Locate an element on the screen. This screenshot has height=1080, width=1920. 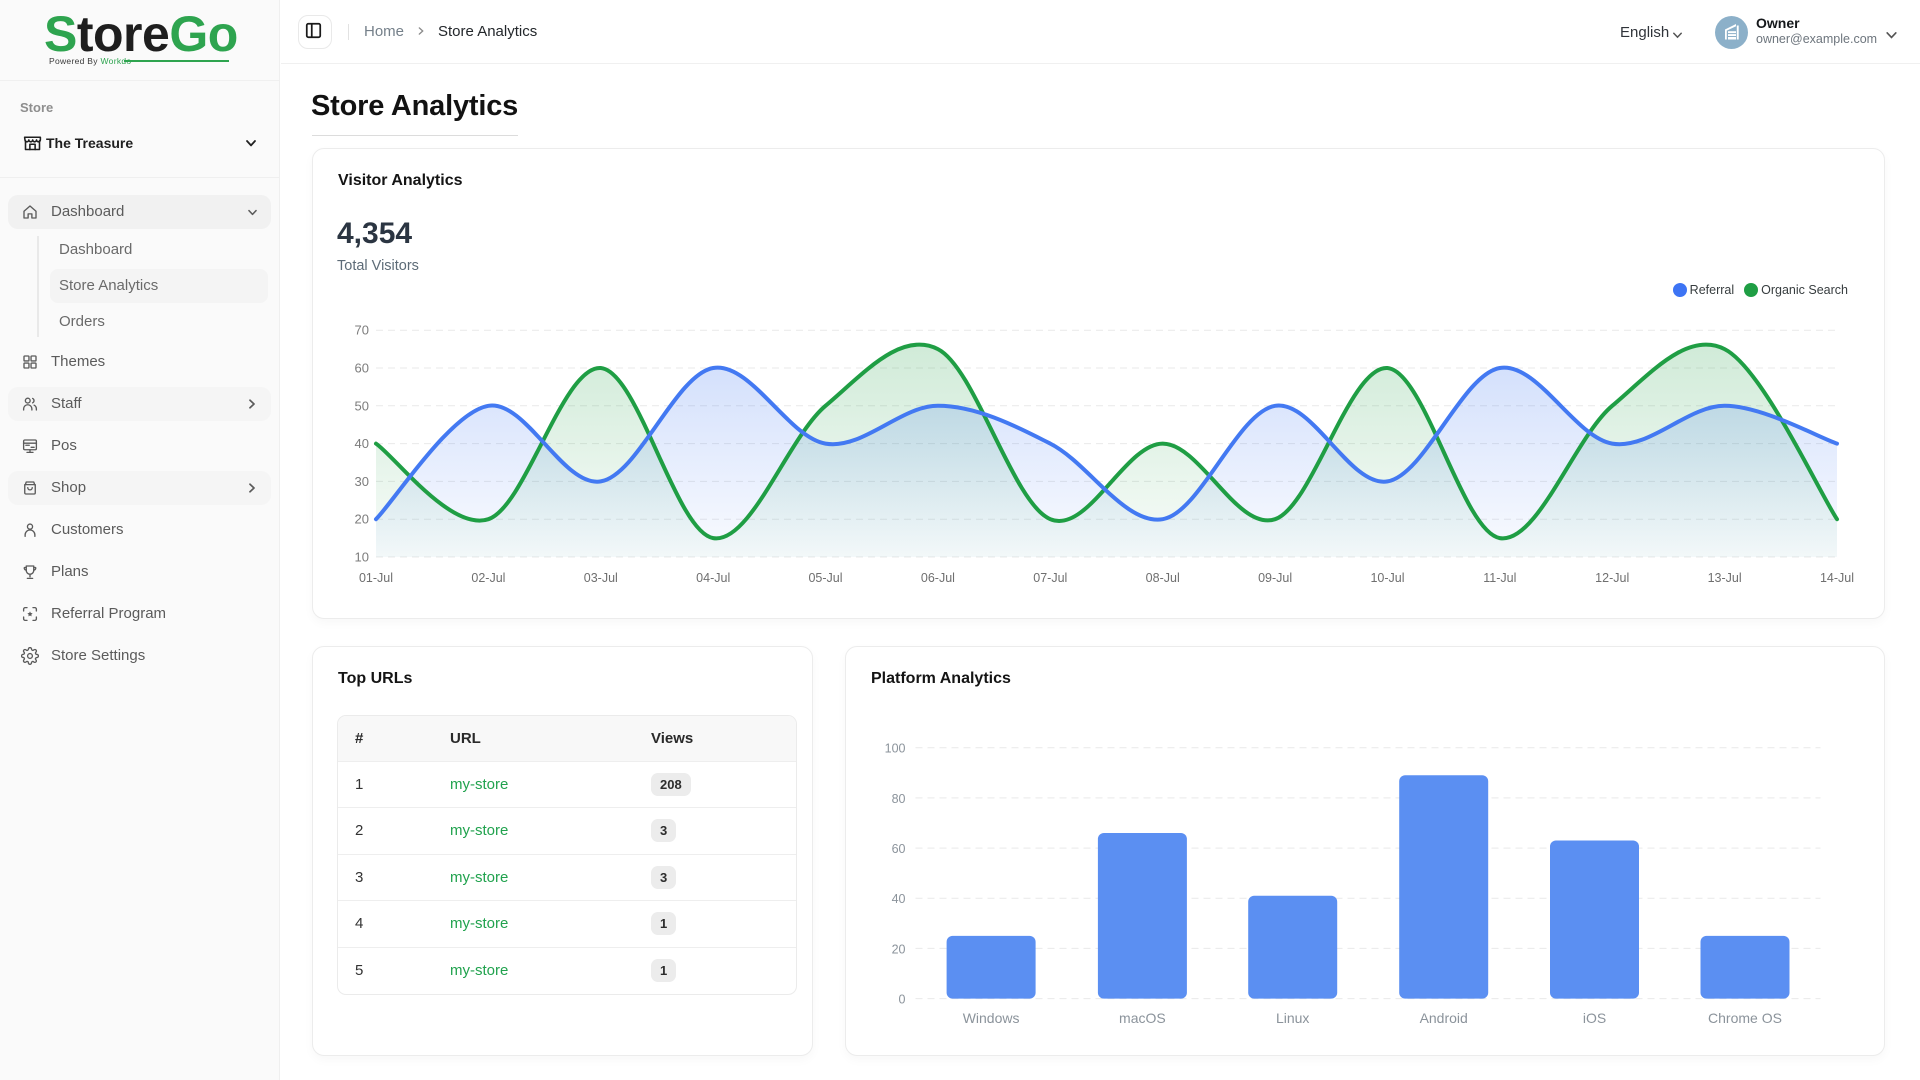
svg-text: 10-Jul is located at coordinates (1387, 578).